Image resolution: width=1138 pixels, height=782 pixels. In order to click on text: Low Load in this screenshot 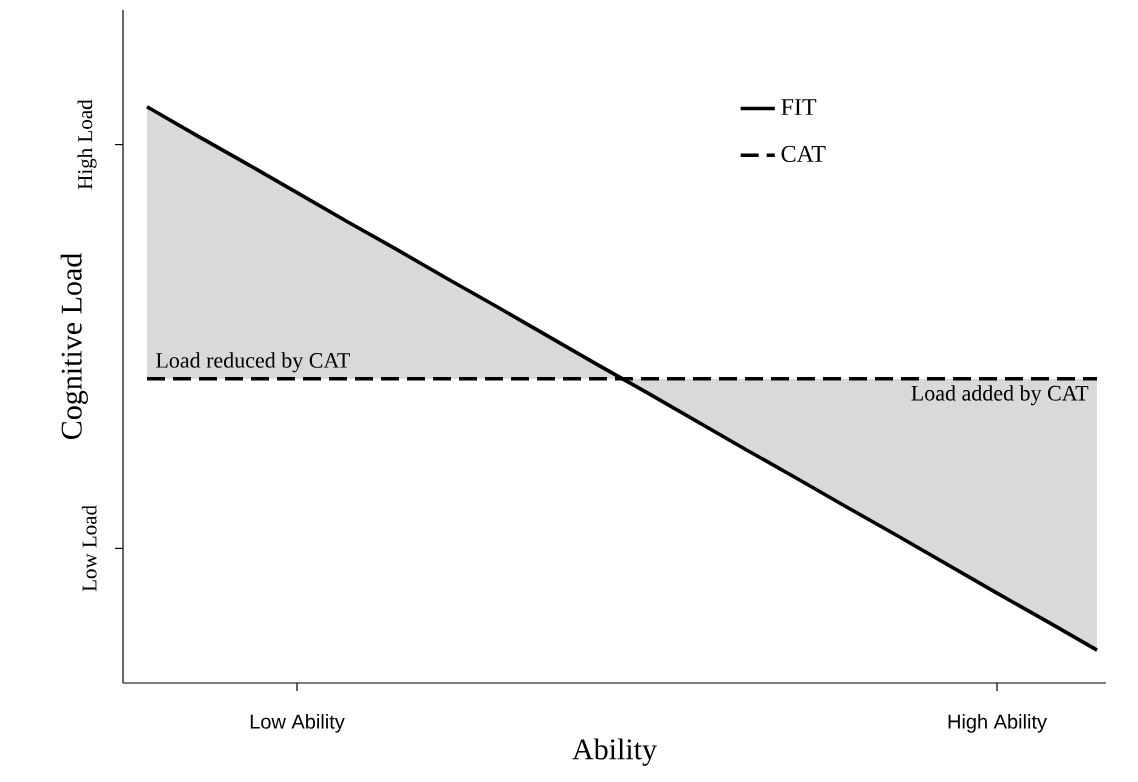, I will do `click(89, 548)`.